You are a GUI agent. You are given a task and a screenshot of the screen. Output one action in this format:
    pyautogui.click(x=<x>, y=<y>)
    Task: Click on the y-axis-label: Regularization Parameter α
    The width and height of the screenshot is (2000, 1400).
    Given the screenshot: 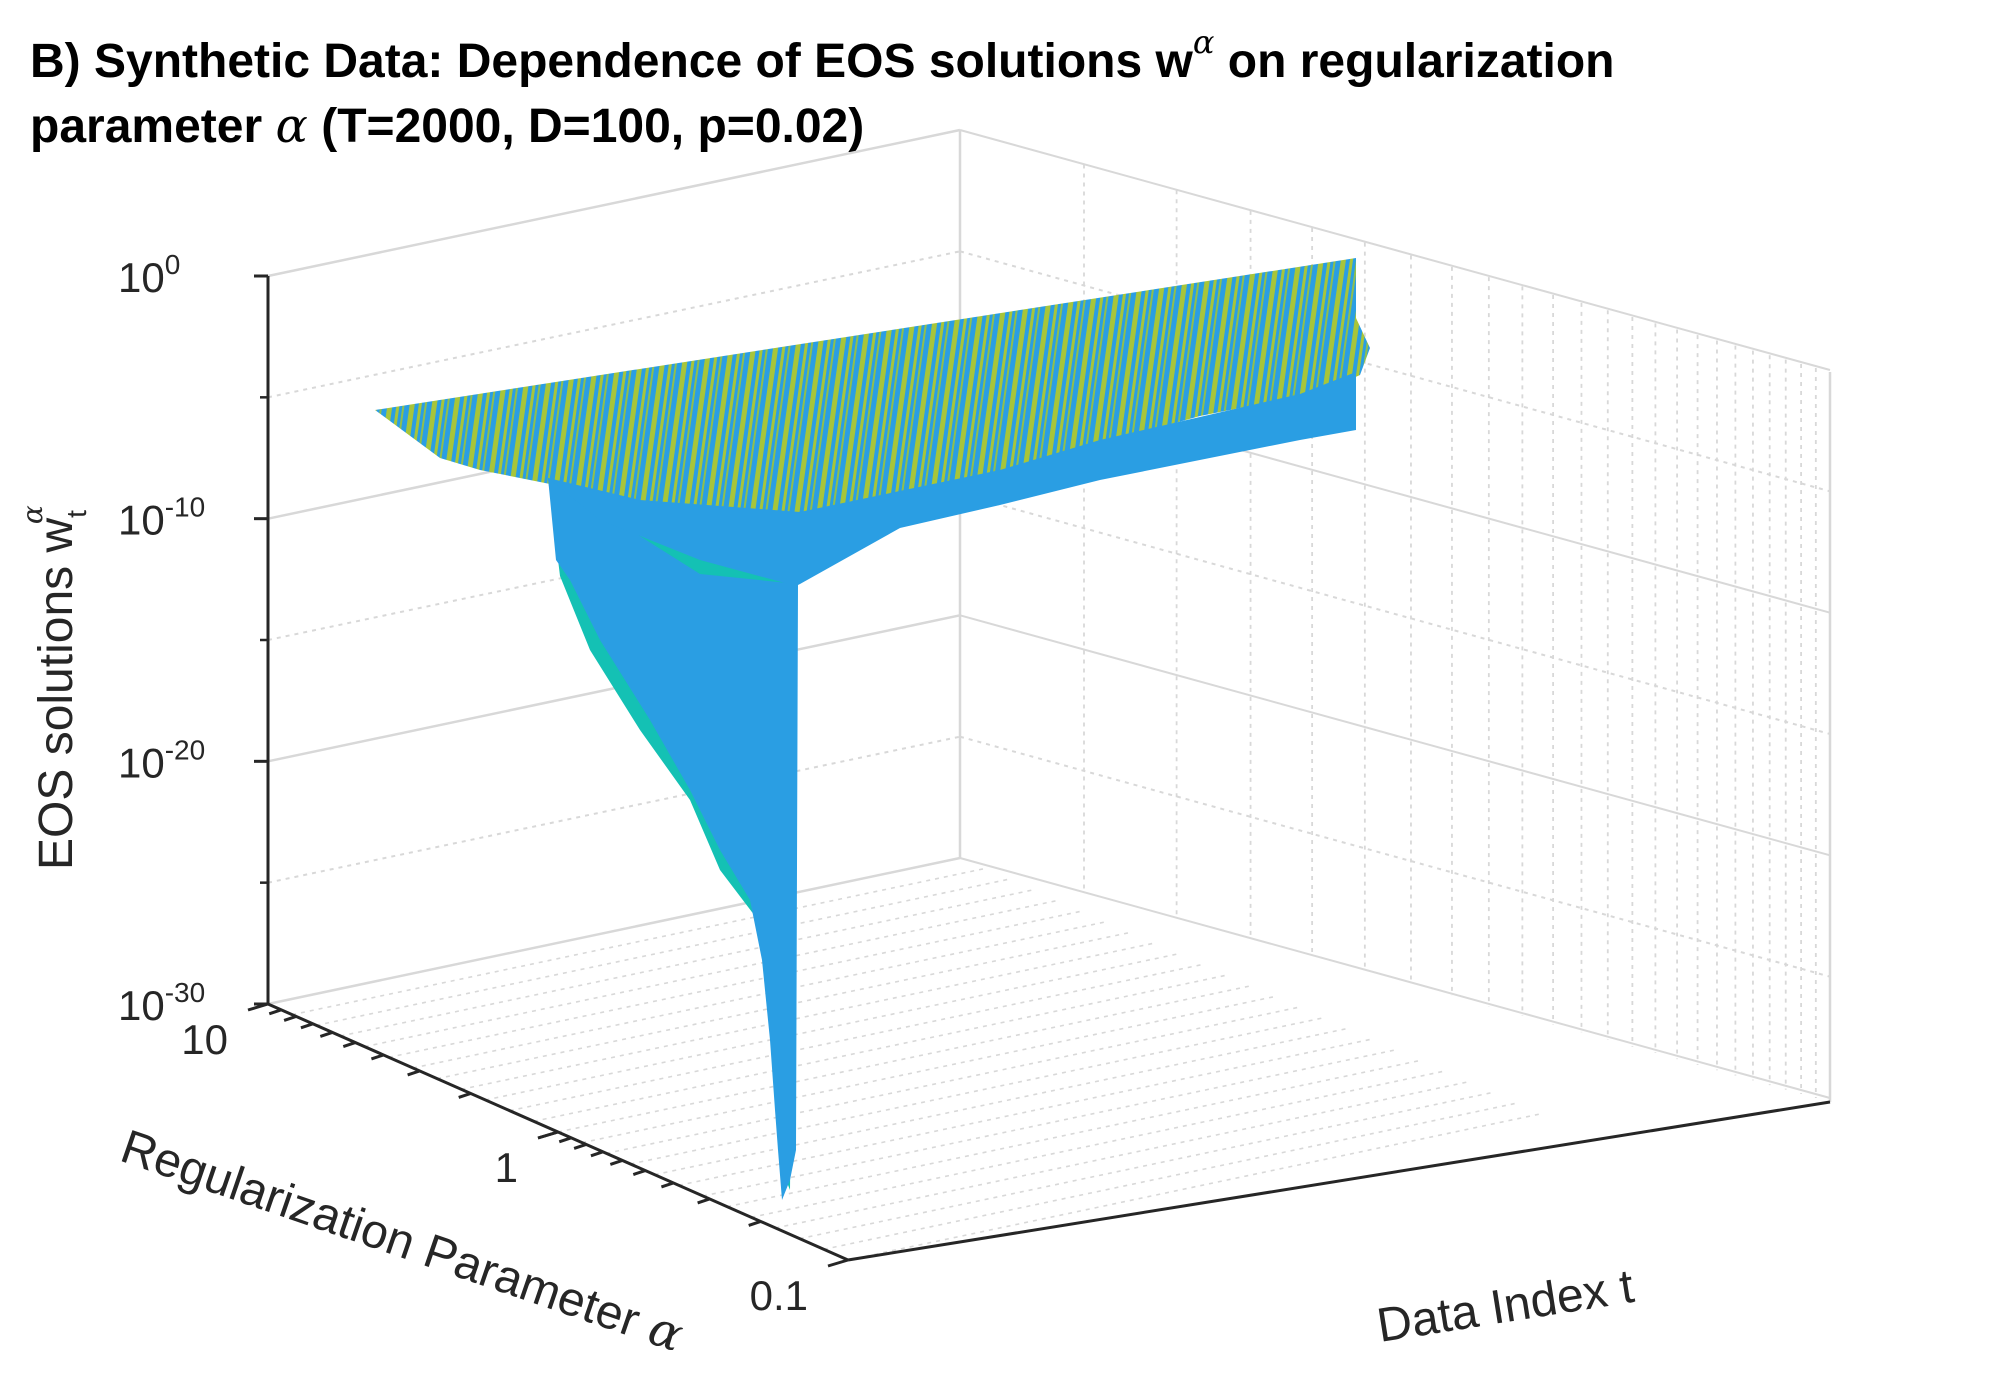 What is the action you would take?
    pyautogui.click(x=402, y=1240)
    